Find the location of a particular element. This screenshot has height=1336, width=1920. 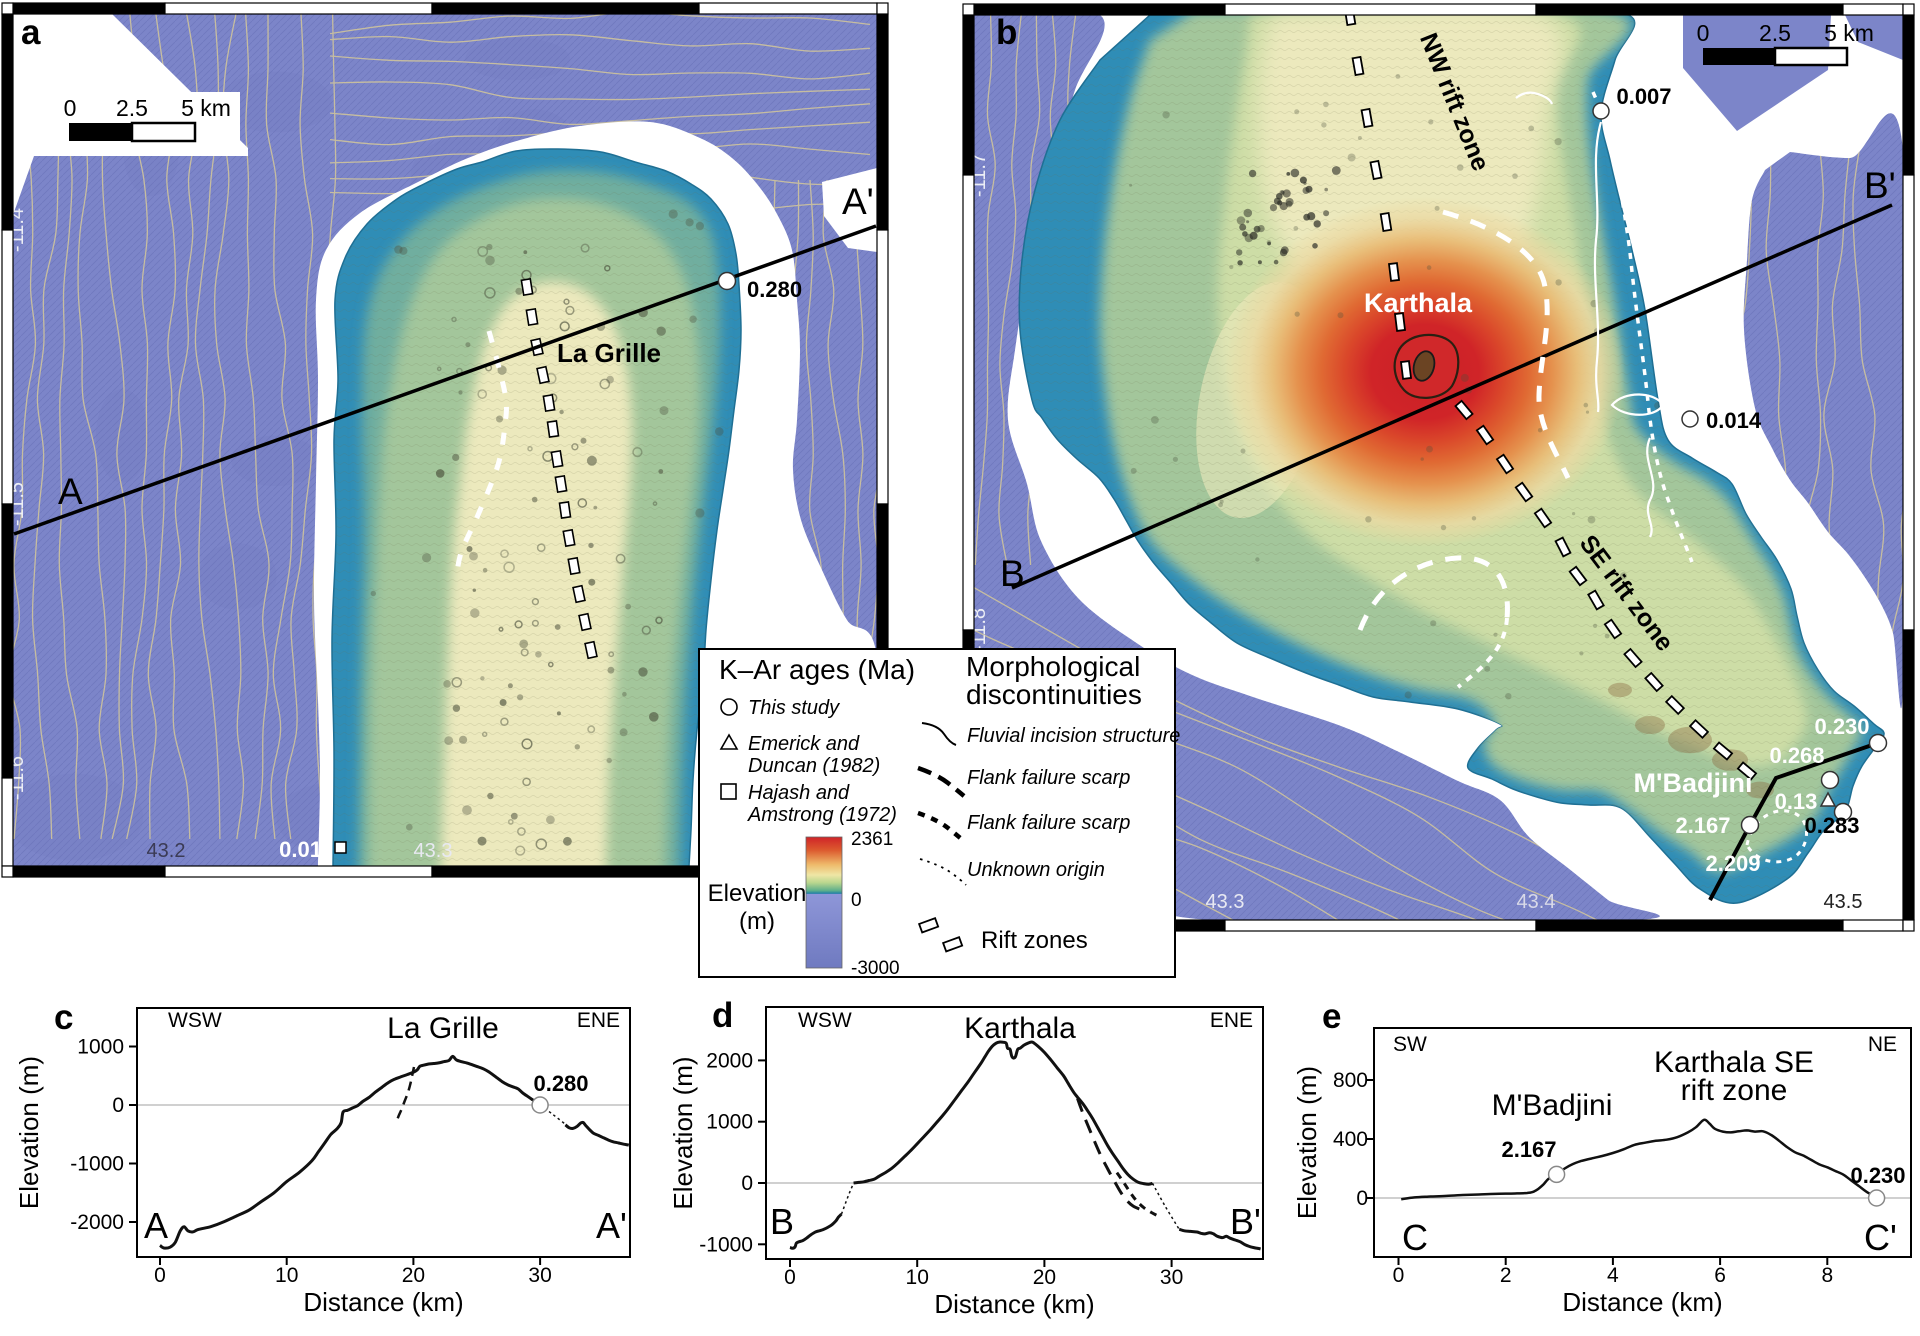

svg-text: C' is located at coordinates (1880, 1237).